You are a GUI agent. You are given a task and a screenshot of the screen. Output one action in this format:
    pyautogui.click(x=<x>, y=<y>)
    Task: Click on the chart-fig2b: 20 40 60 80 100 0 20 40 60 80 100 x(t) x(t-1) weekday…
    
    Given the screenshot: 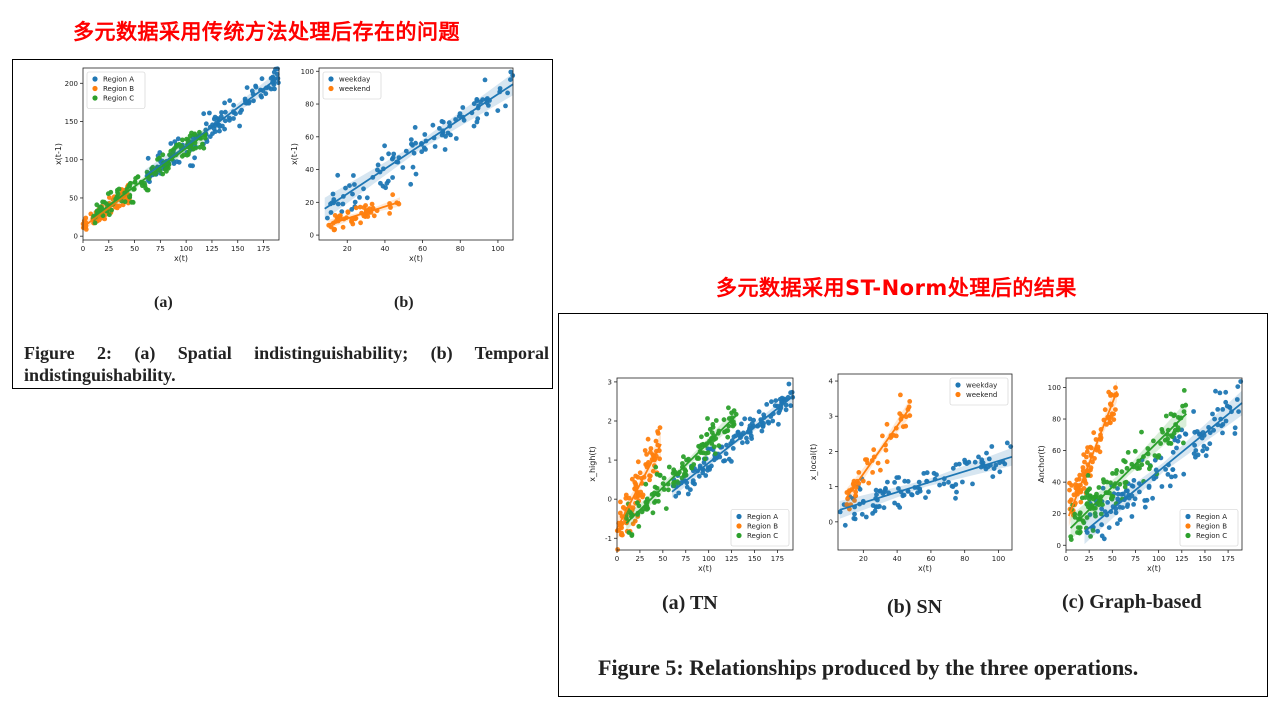 What is the action you would take?
    pyautogui.click(x=403, y=165)
    